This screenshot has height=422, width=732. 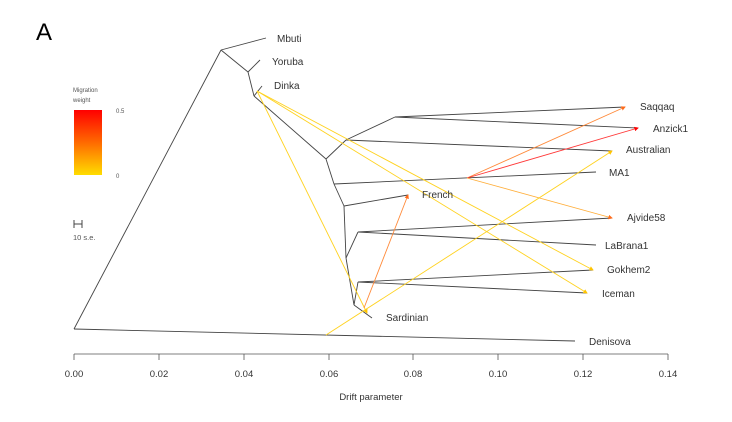 What do you see at coordinates (85, 91) in the screenshot?
I see `legend-title-line1: Migration` at bounding box center [85, 91].